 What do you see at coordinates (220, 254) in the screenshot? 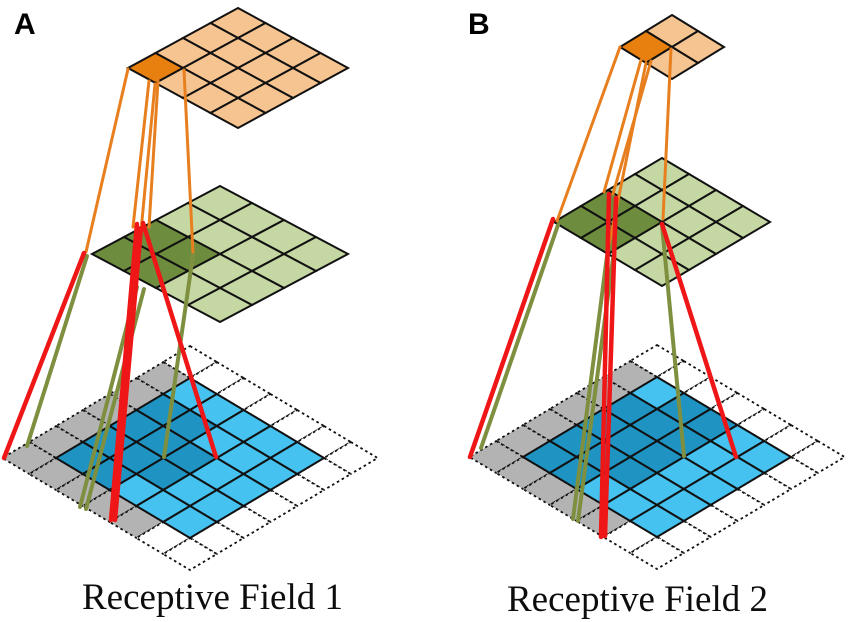
I see `middle-layer-a` at bounding box center [220, 254].